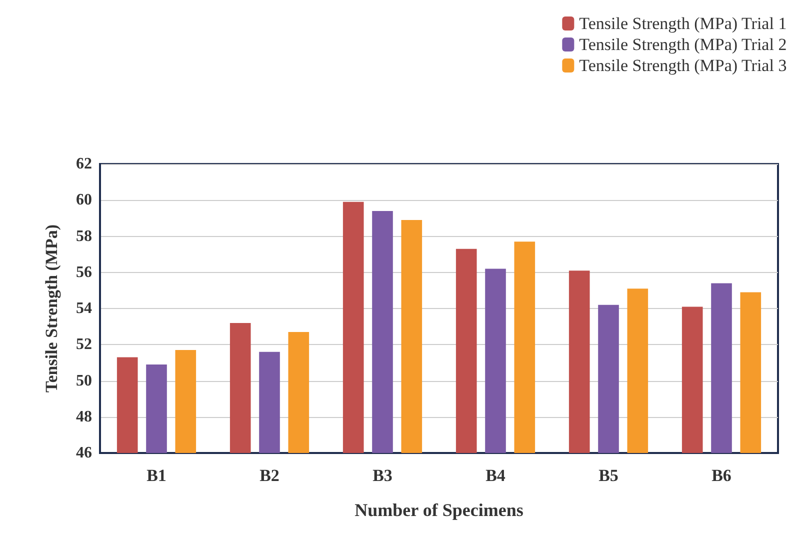 The height and width of the screenshot is (547, 802). I want to click on y-tick-label: 46, so click(84, 453).